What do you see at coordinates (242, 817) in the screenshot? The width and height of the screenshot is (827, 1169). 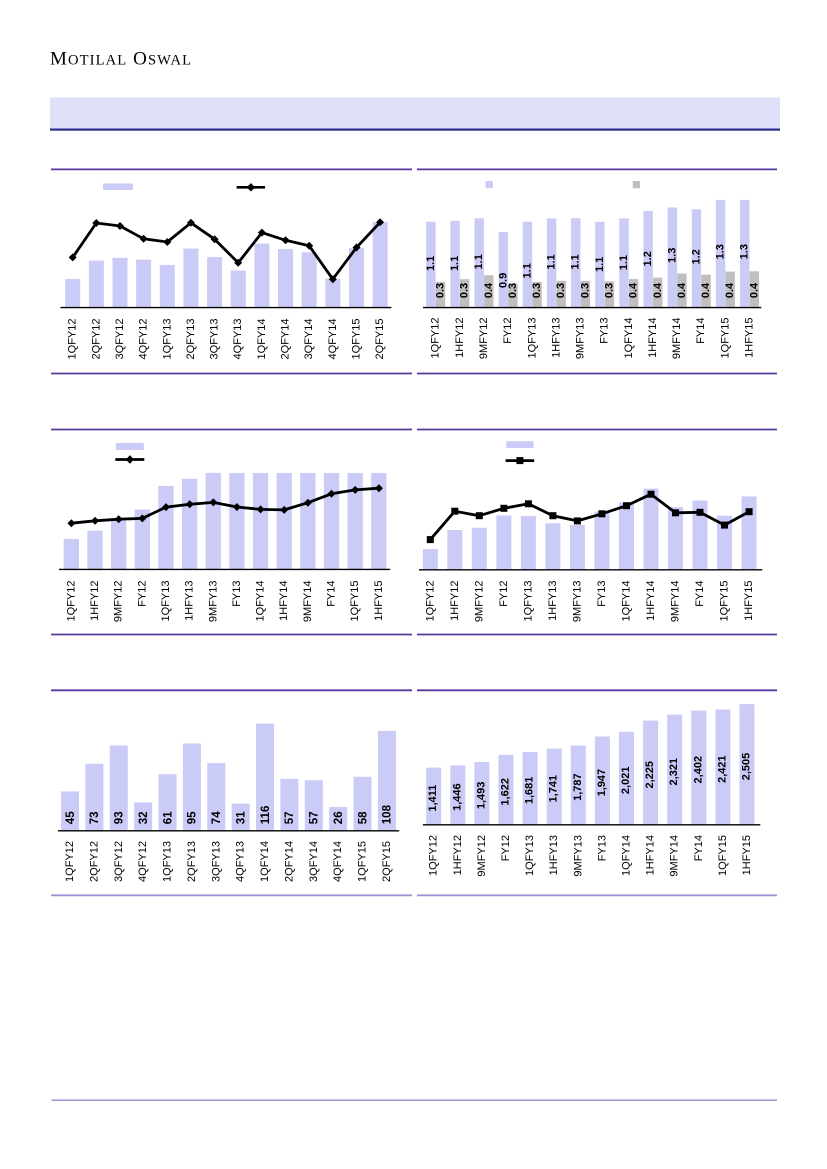 I see `svg-text: 31` at bounding box center [242, 817].